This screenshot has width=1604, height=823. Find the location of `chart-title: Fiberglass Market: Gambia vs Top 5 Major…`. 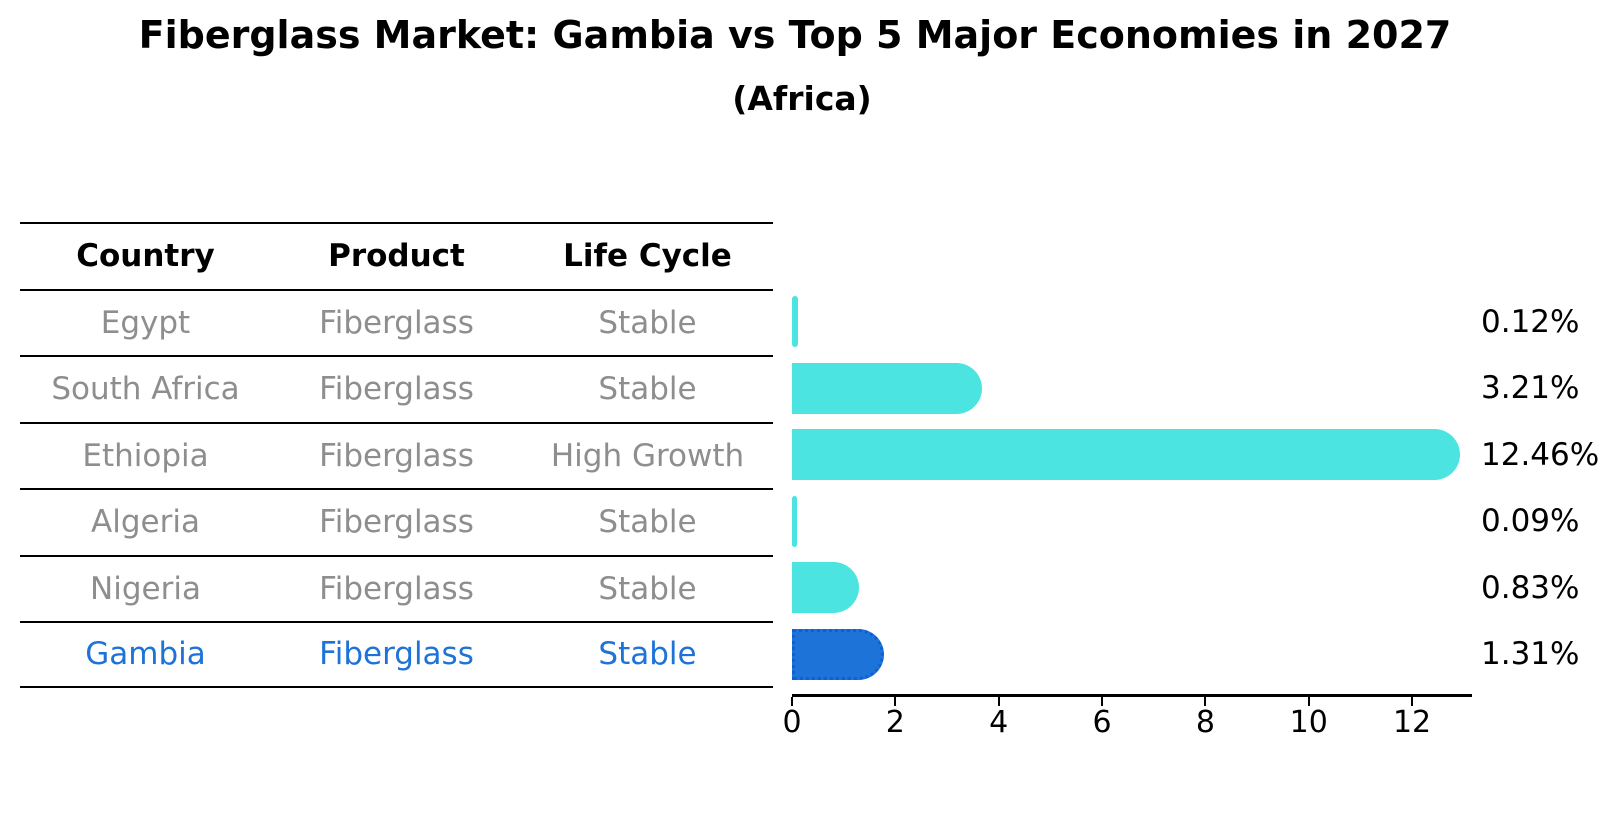

chart-title: Fiberglass Market: Gambia vs Top 5 Major… is located at coordinates (795, 35).